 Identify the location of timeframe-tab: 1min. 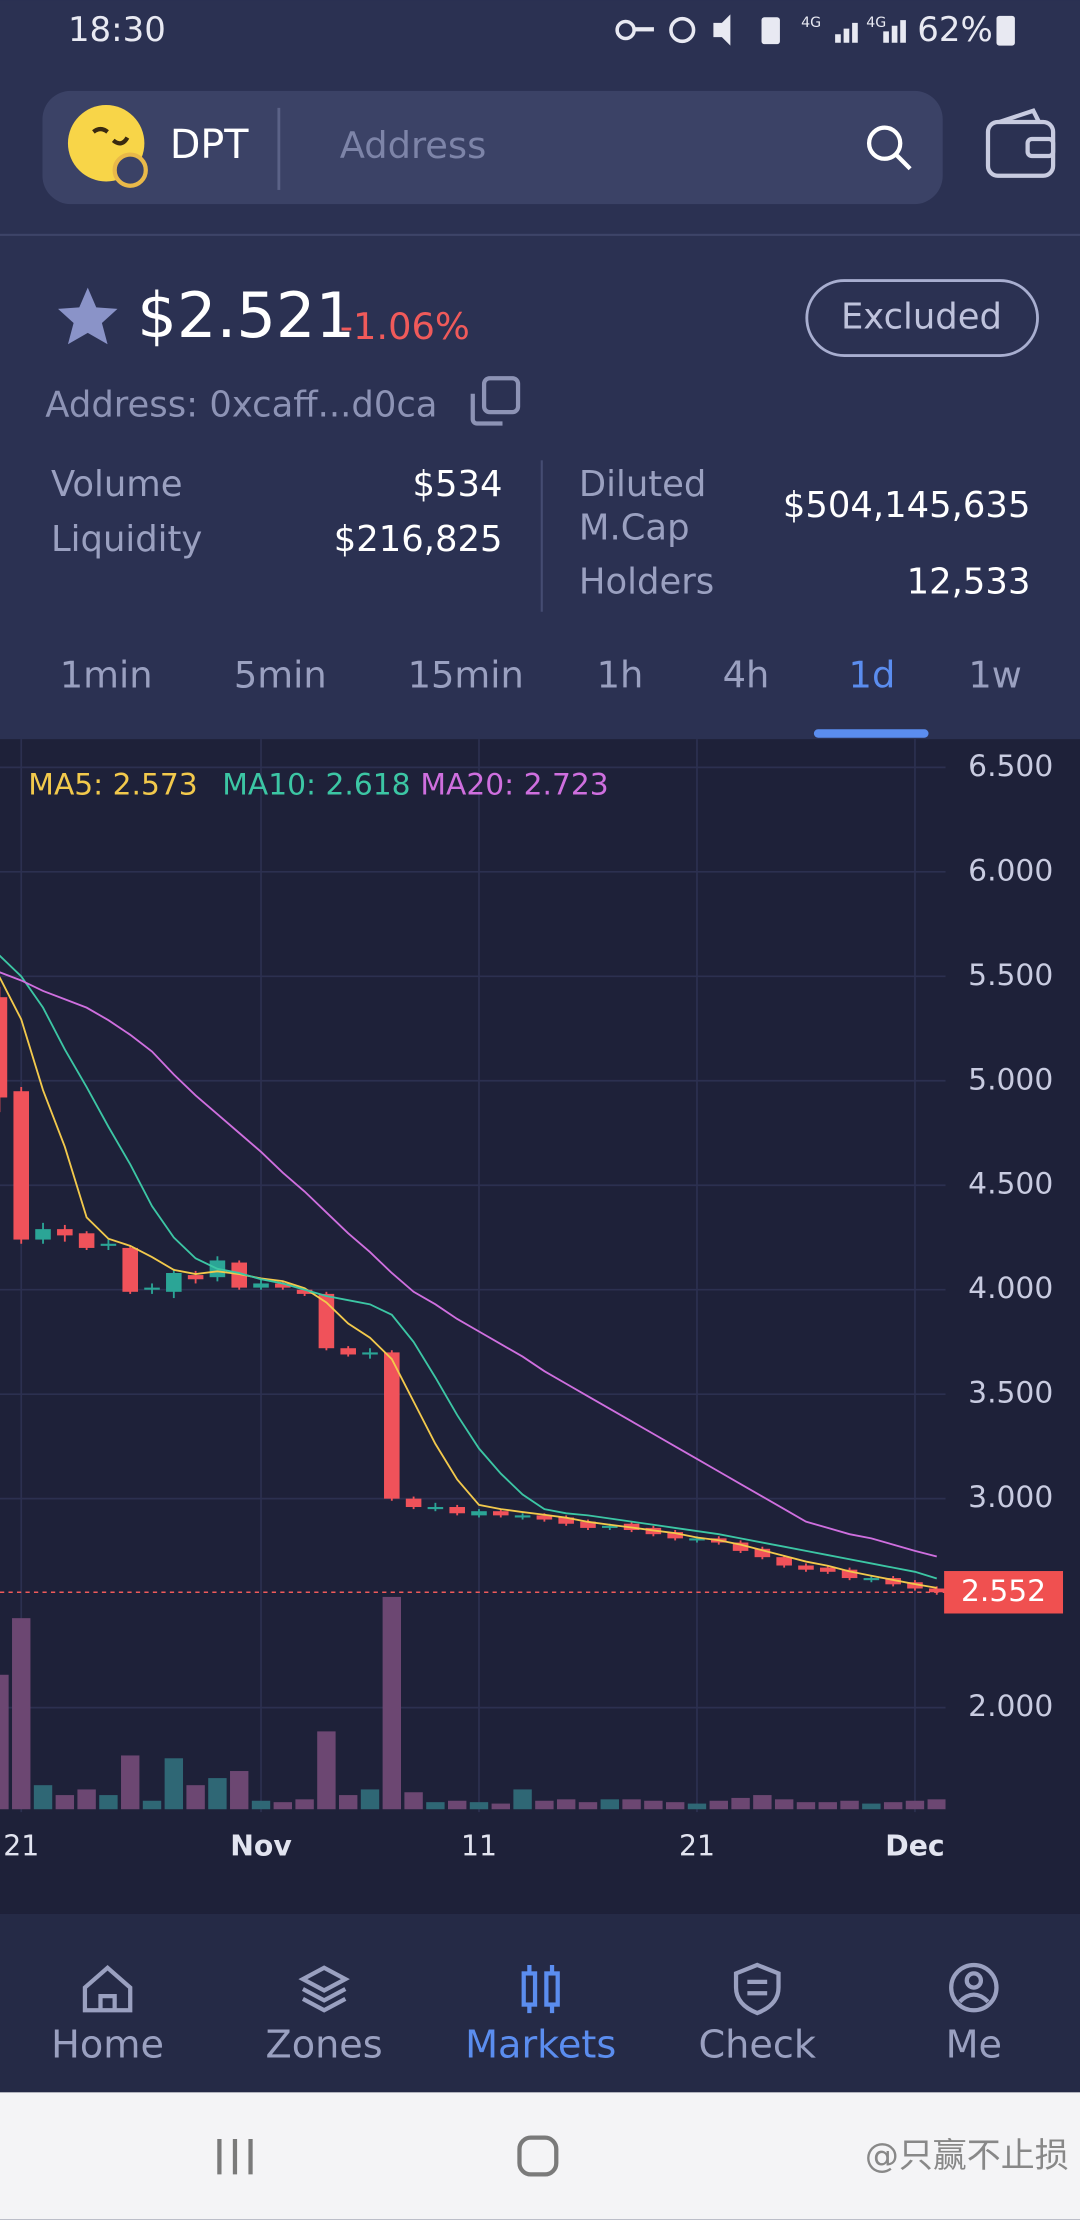
(106, 674).